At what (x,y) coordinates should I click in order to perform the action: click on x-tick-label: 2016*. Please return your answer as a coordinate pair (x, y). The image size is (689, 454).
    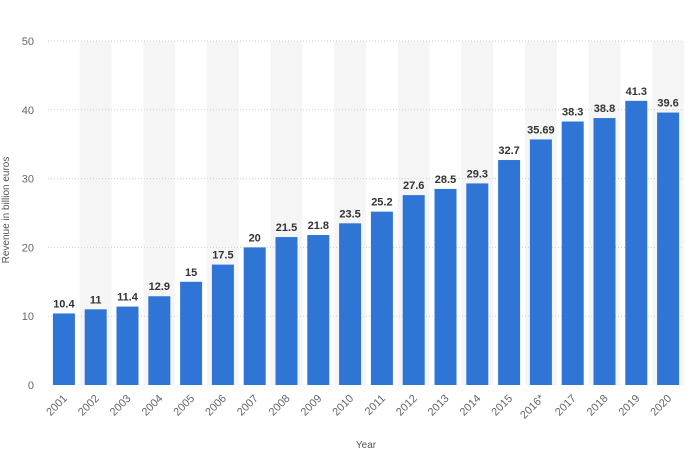
    Looking at the image, I should click on (532, 406).